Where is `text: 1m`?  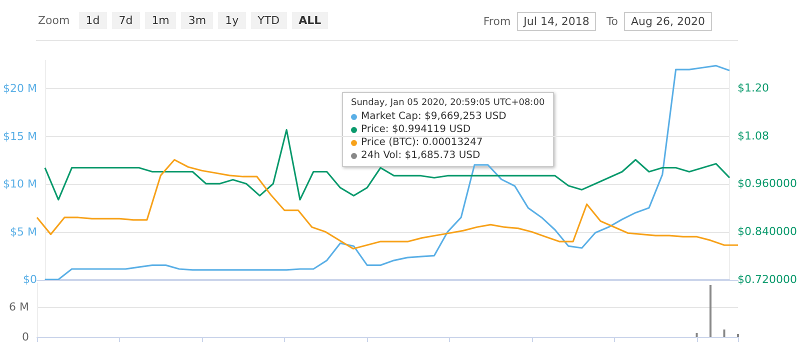
text: 1m is located at coordinates (160, 20).